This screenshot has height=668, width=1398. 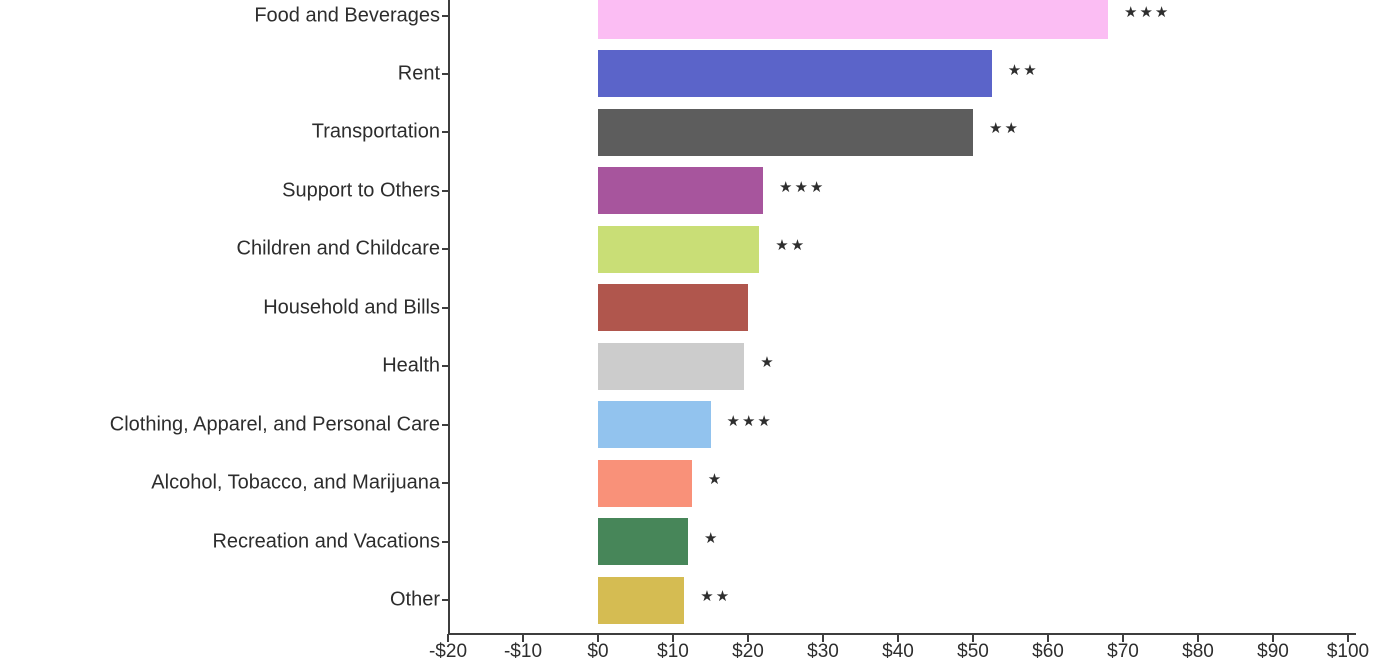 What do you see at coordinates (673, 651) in the screenshot?
I see `x-axis-tick-label: $10` at bounding box center [673, 651].